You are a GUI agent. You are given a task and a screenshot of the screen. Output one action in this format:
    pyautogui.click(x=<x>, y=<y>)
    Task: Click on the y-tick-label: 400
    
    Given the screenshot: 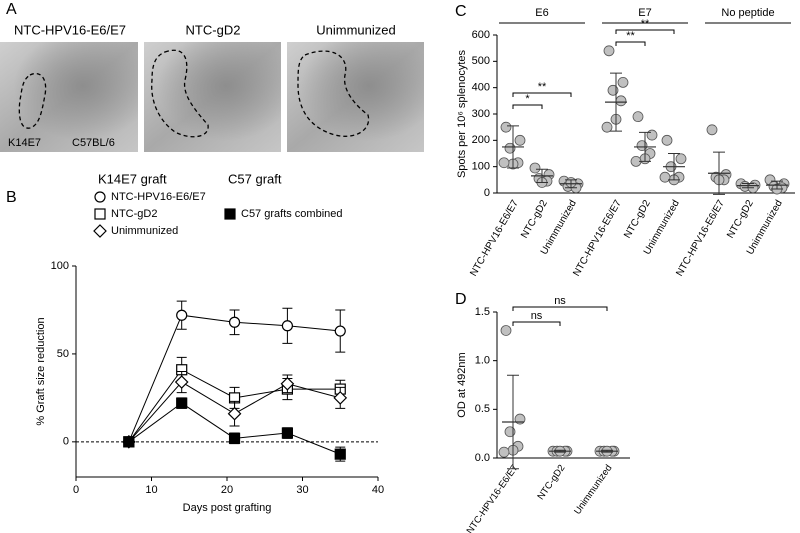 What is the action you would take?
    pyautogui.click(x=481, y=88)
    